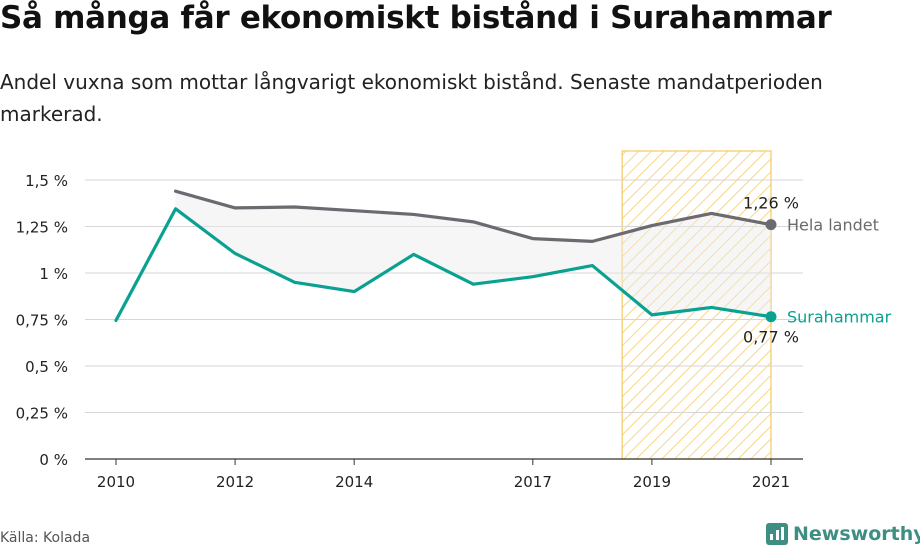 The height and width of the screenshot is (552, 920). What do you see at coordinates (856, 534) in the screenshot?
I see `brand-name: Newsworthy` at bounding box center [856, 534].